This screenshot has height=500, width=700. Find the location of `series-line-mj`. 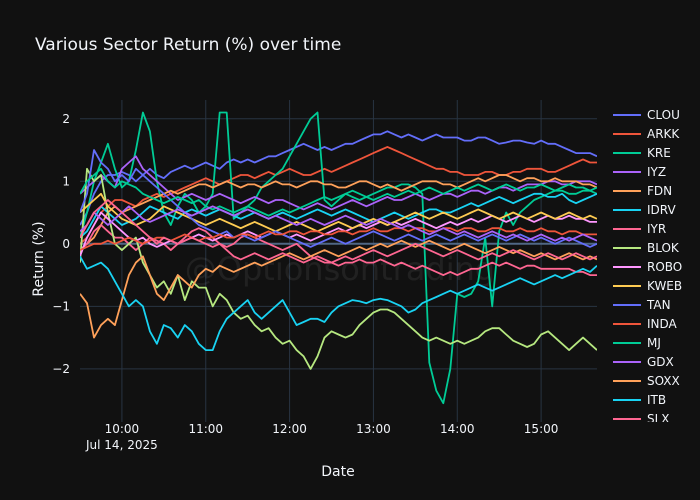

series-line-mj is located at coordinates (338, 192).